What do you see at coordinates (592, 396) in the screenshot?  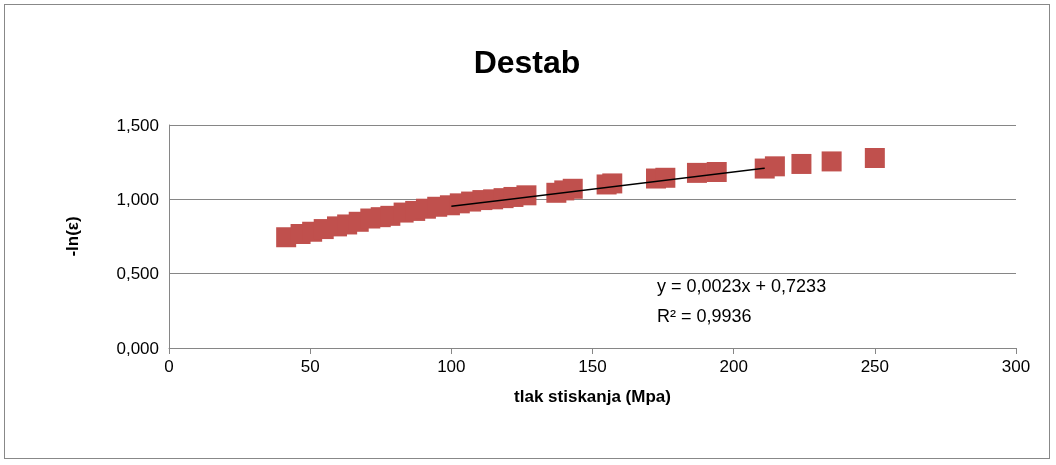 I see `x-axis-title: tlak stiskanja (Mpa)` at bounding box center [592, 396].